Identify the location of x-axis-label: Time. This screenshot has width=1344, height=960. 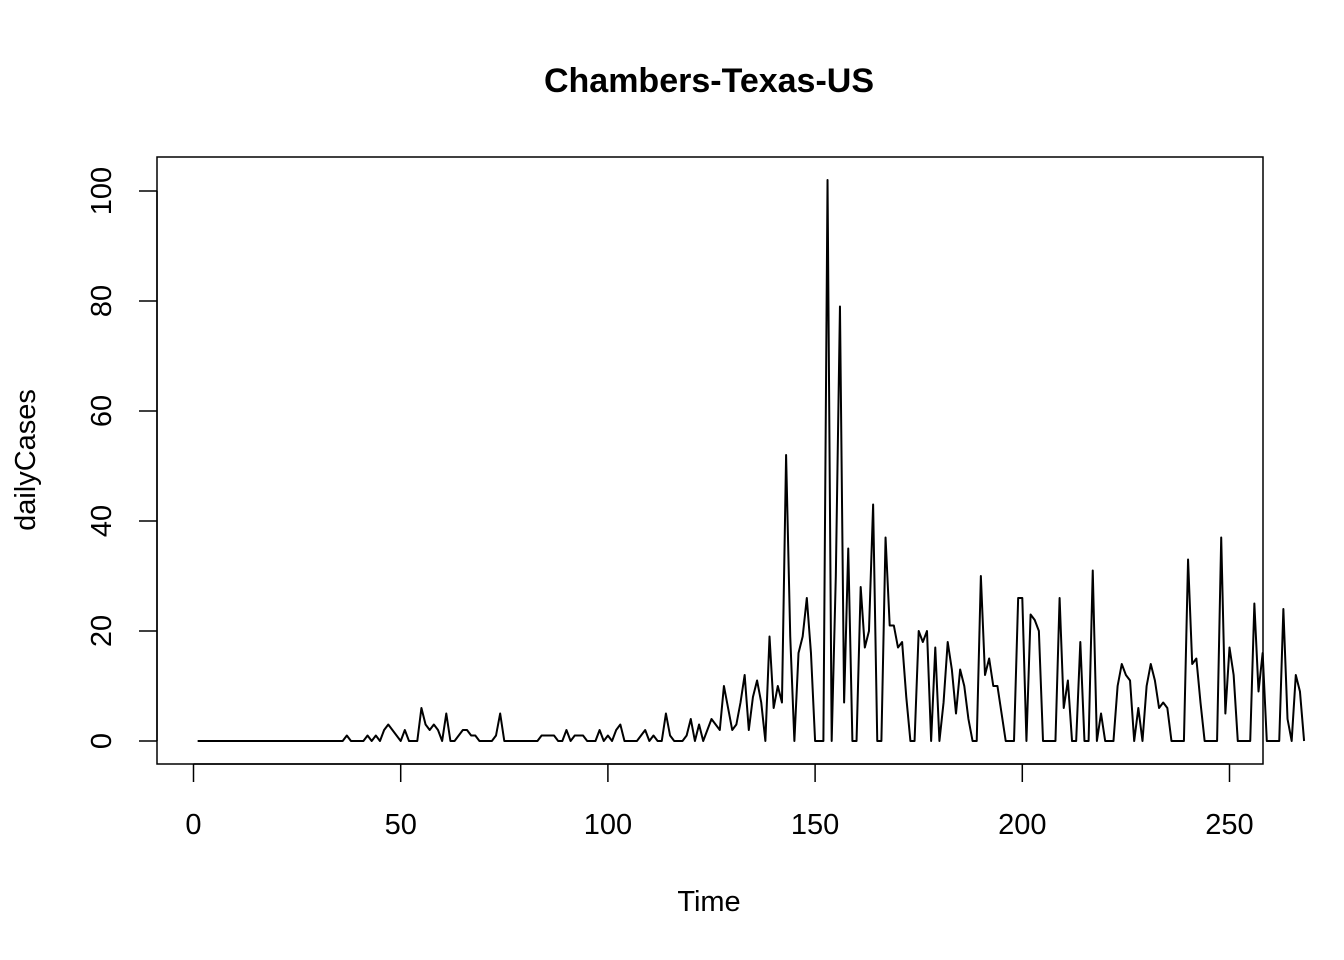
(708, 902).